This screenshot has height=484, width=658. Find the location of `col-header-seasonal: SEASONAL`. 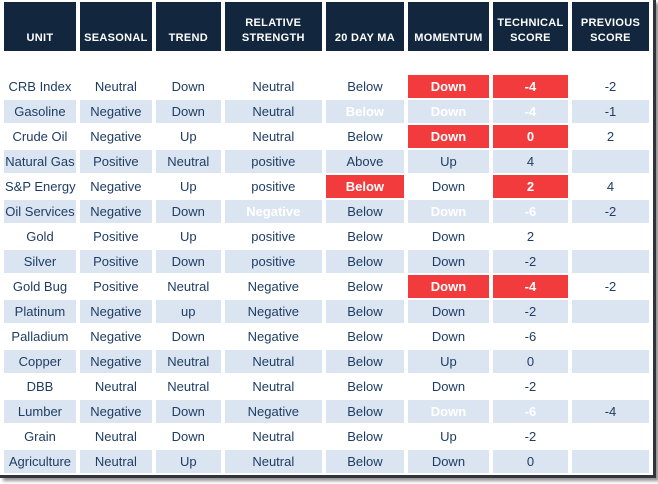

col-header-seasonal: SEASONAL is located at coordinates (115, 26).